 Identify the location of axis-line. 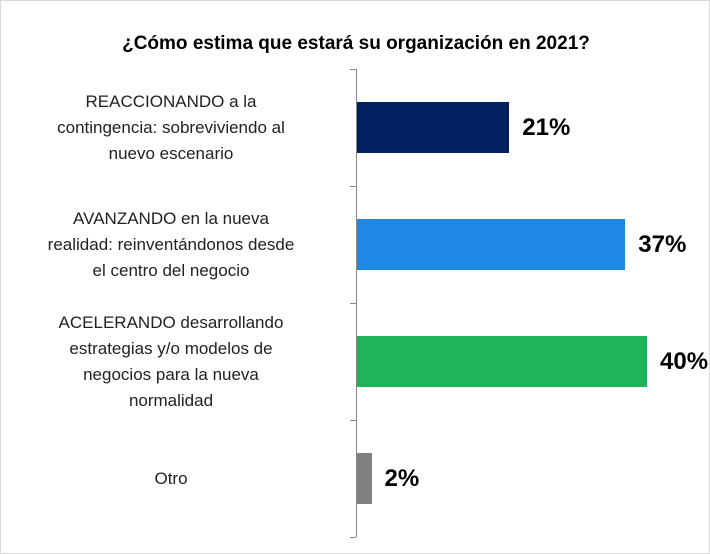
(356, 303).